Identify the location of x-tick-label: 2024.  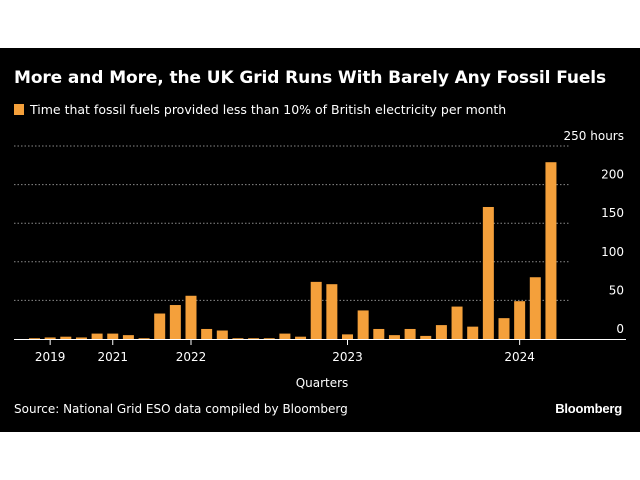
(519, 357).